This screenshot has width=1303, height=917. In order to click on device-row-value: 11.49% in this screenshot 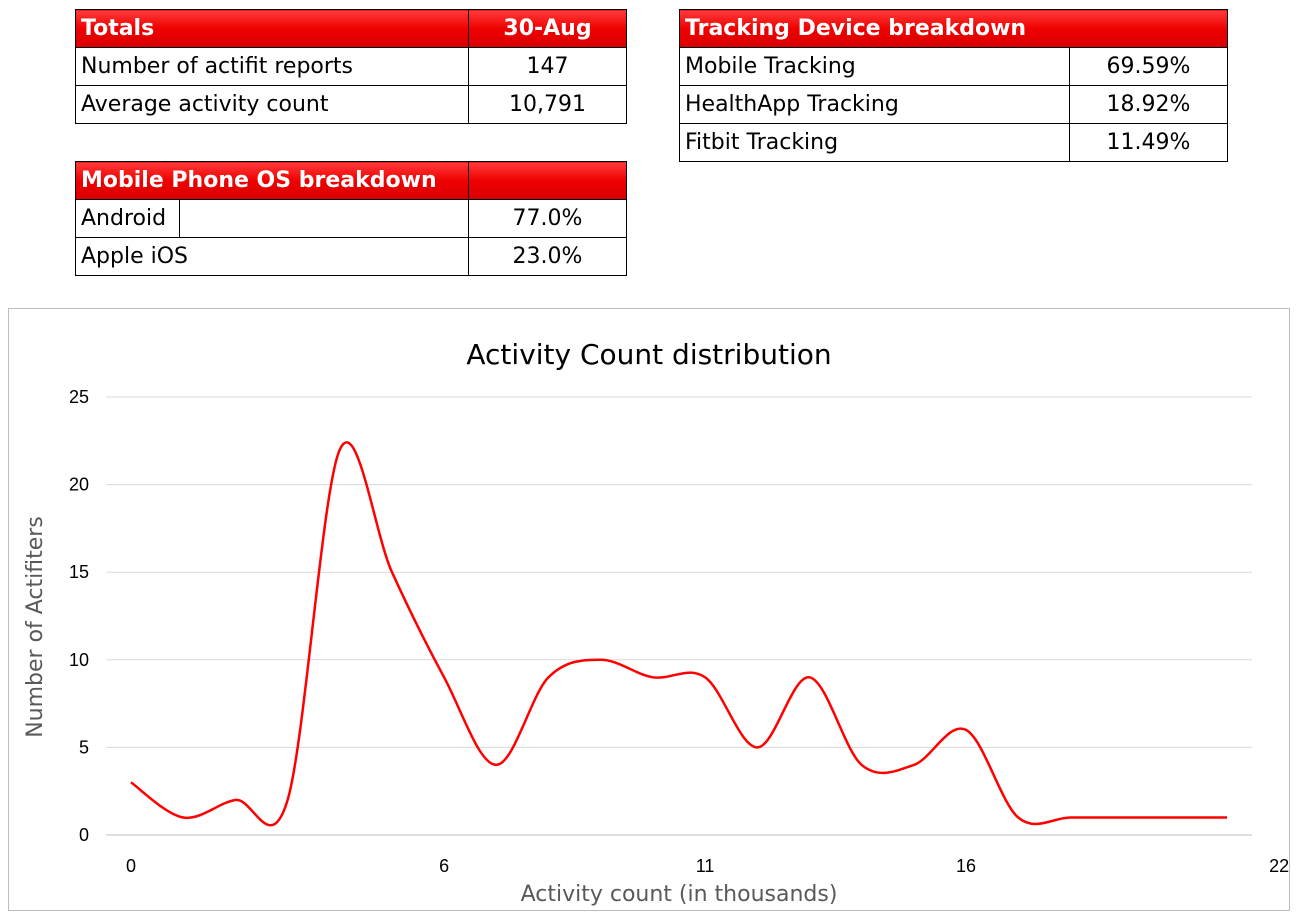, I will do `click(1148, 142)`.